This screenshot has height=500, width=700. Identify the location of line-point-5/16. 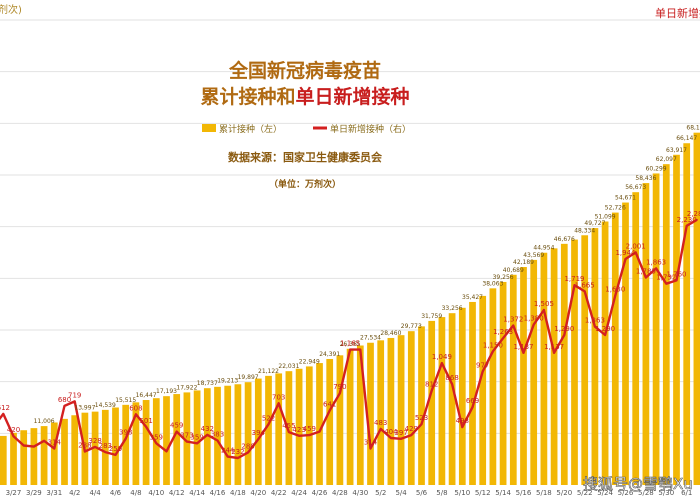
(523, 352).